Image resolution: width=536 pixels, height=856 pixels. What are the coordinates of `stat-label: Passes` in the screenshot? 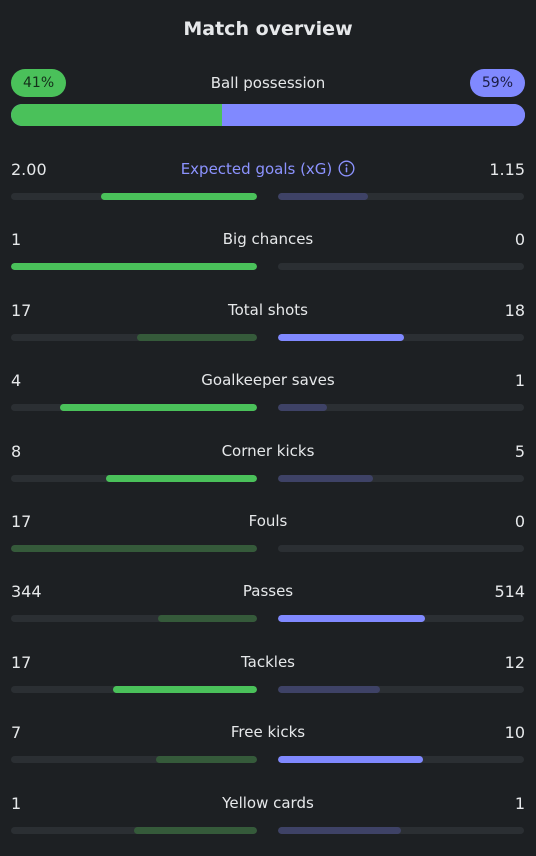 It's located at (268, 591).